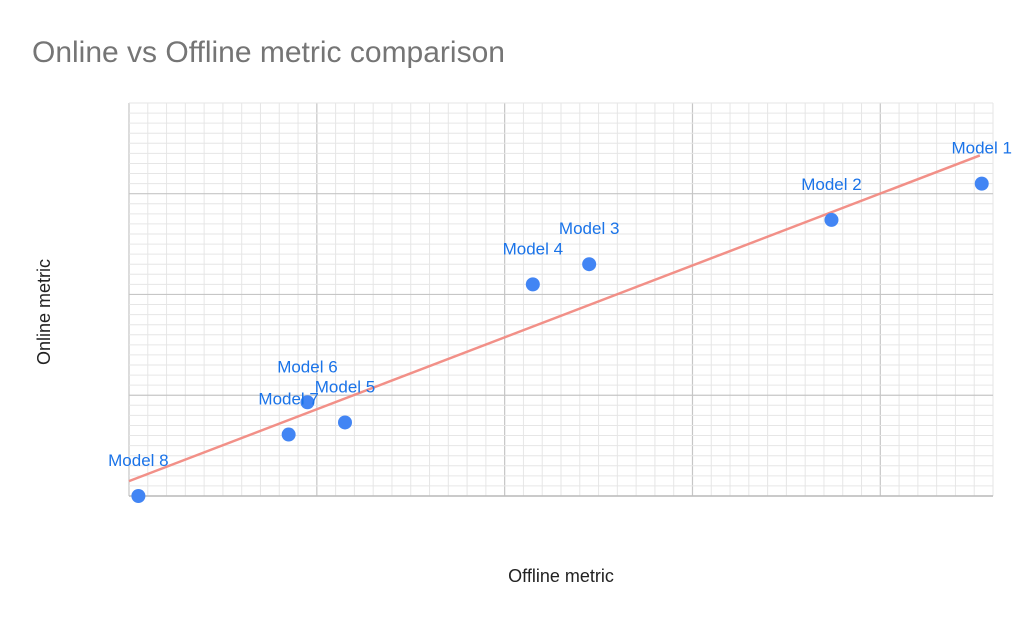 The image size is (1024, 619). I want to click on data-label: Model 5, so click(345, 386).